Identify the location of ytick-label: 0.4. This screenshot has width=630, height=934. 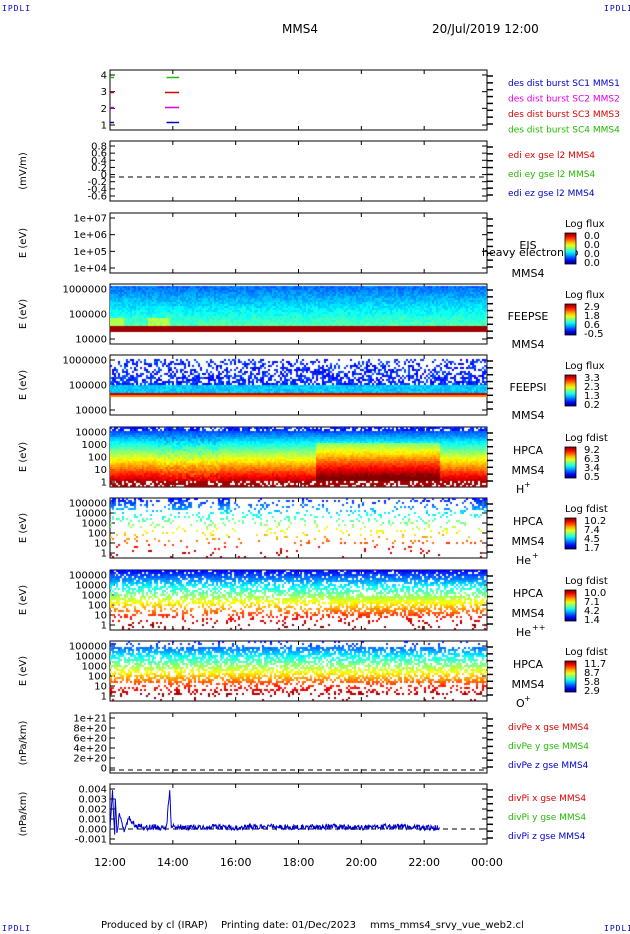
(99, 161).